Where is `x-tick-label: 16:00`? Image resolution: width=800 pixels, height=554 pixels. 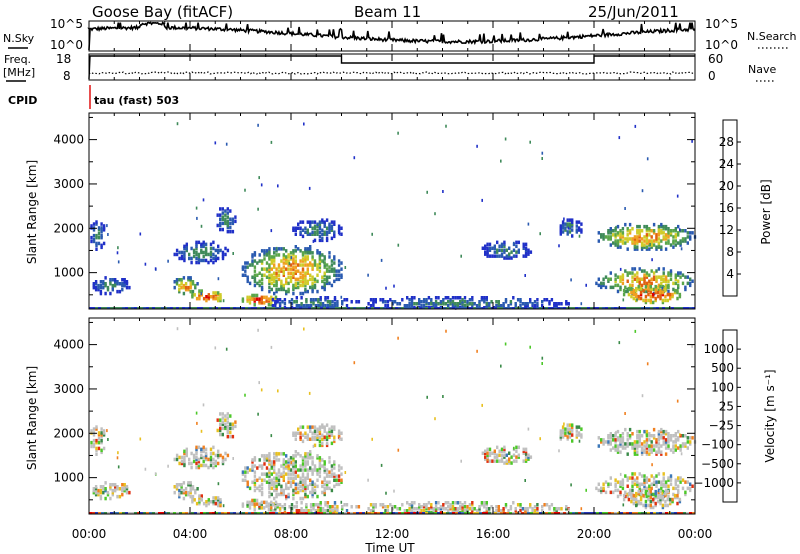
x-tick-label: 16:00 is located at coordinates (493, 534).